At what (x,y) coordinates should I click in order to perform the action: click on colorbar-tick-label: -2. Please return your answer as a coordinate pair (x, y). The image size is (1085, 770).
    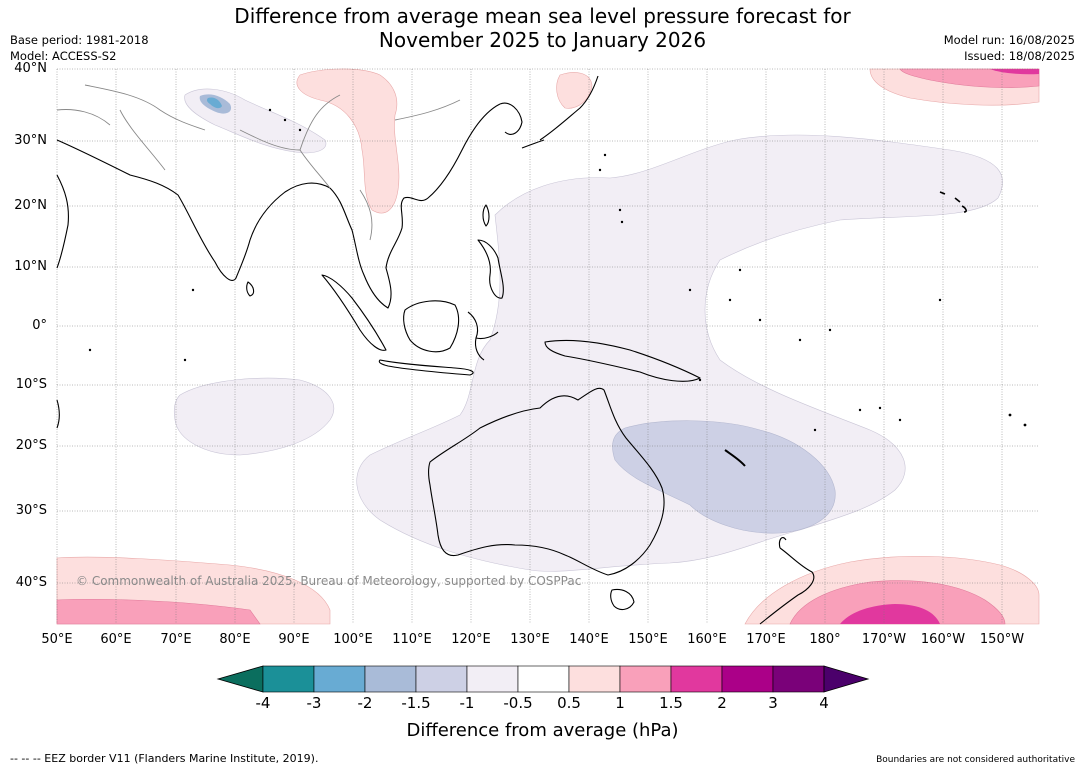
    Looking at the image, I should click on (365, 703).